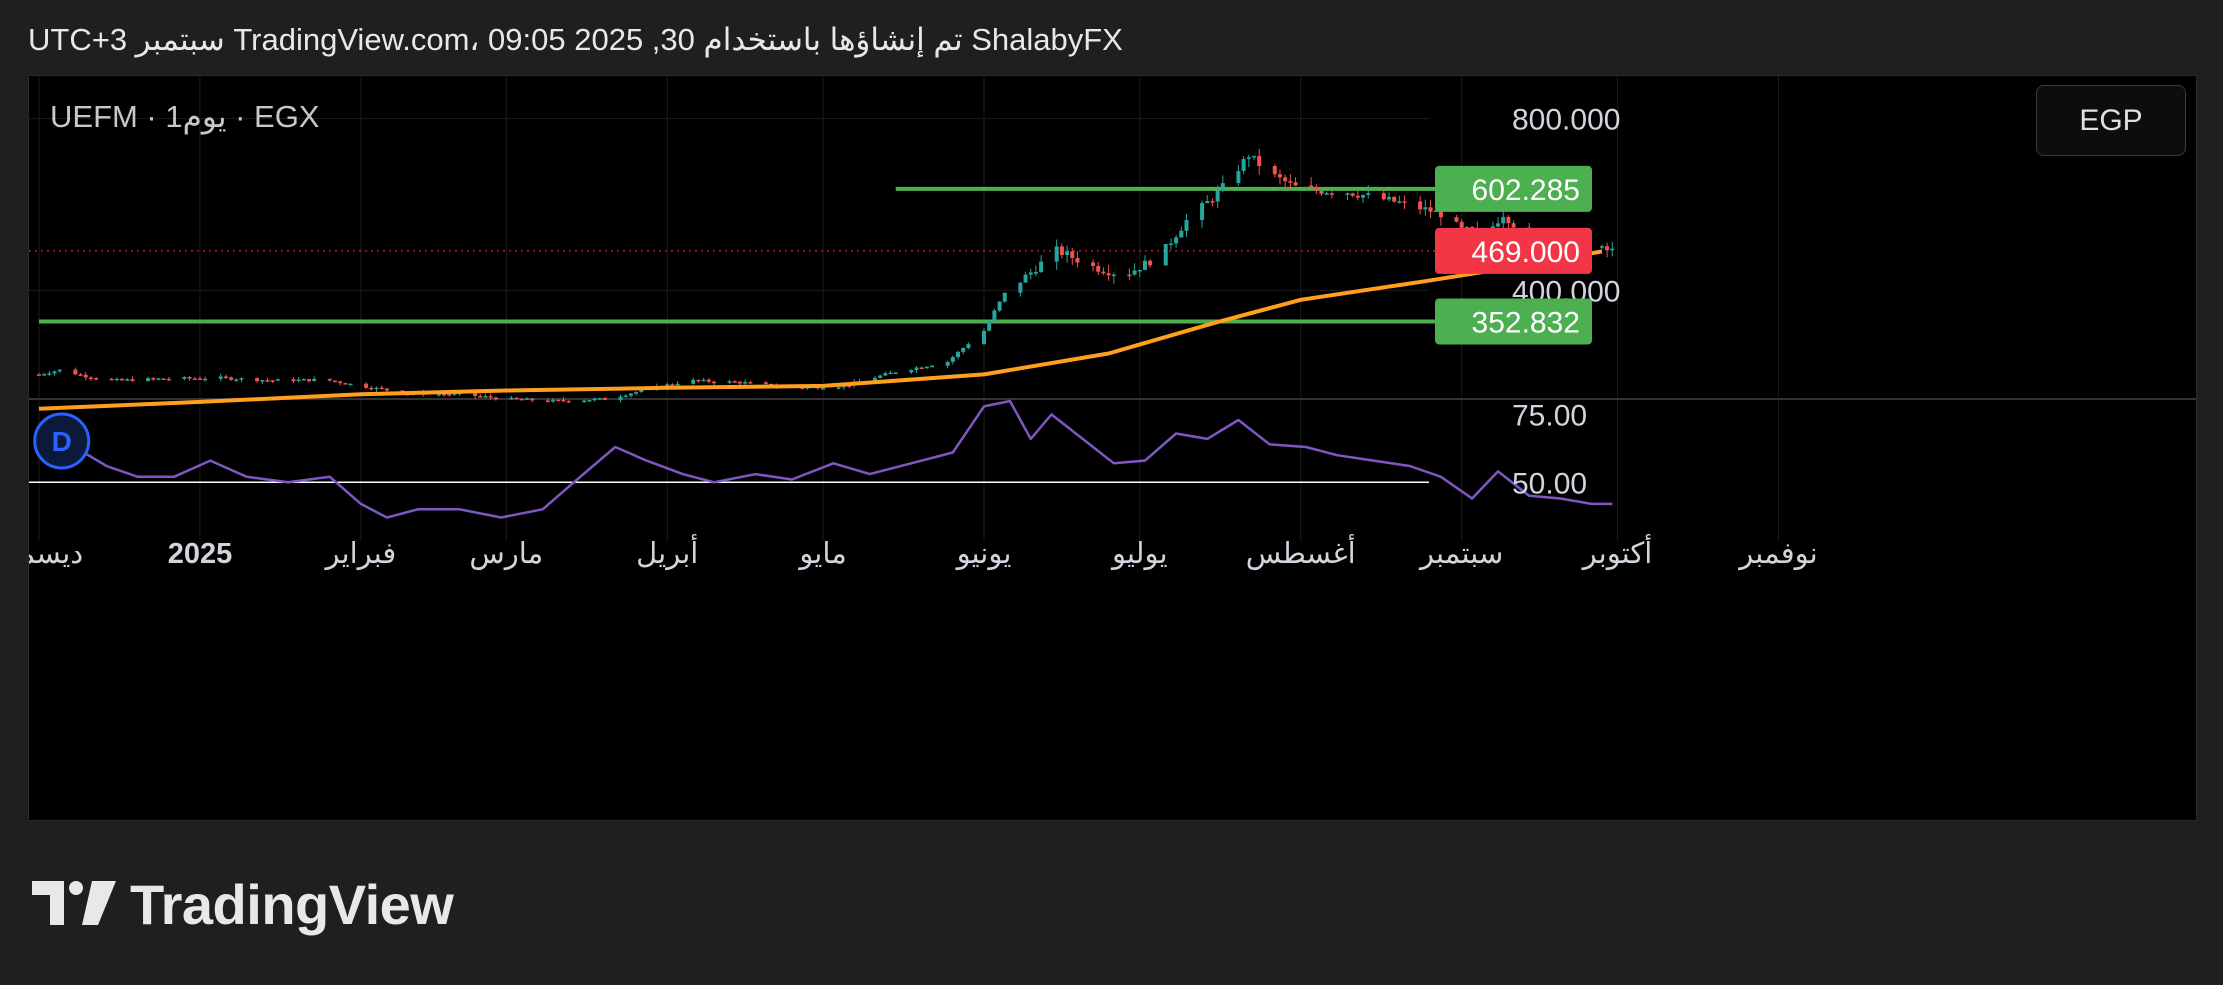  What do you see at coordinates (744, 255) in the screenshot?
I see `level-lines` at bounding box center [744, 255].